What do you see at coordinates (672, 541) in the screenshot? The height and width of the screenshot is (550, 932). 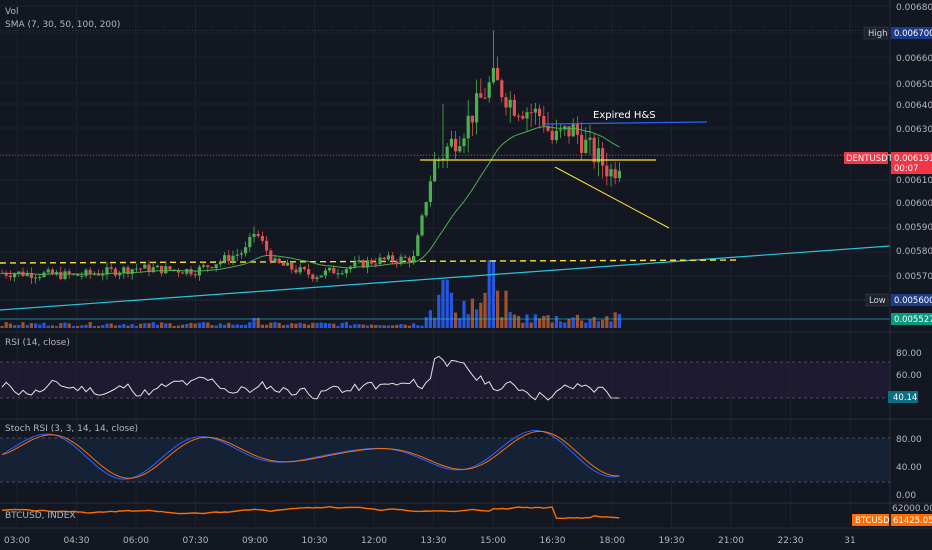 I see `time-tick: 19:30` at bounding box center [672, 541].